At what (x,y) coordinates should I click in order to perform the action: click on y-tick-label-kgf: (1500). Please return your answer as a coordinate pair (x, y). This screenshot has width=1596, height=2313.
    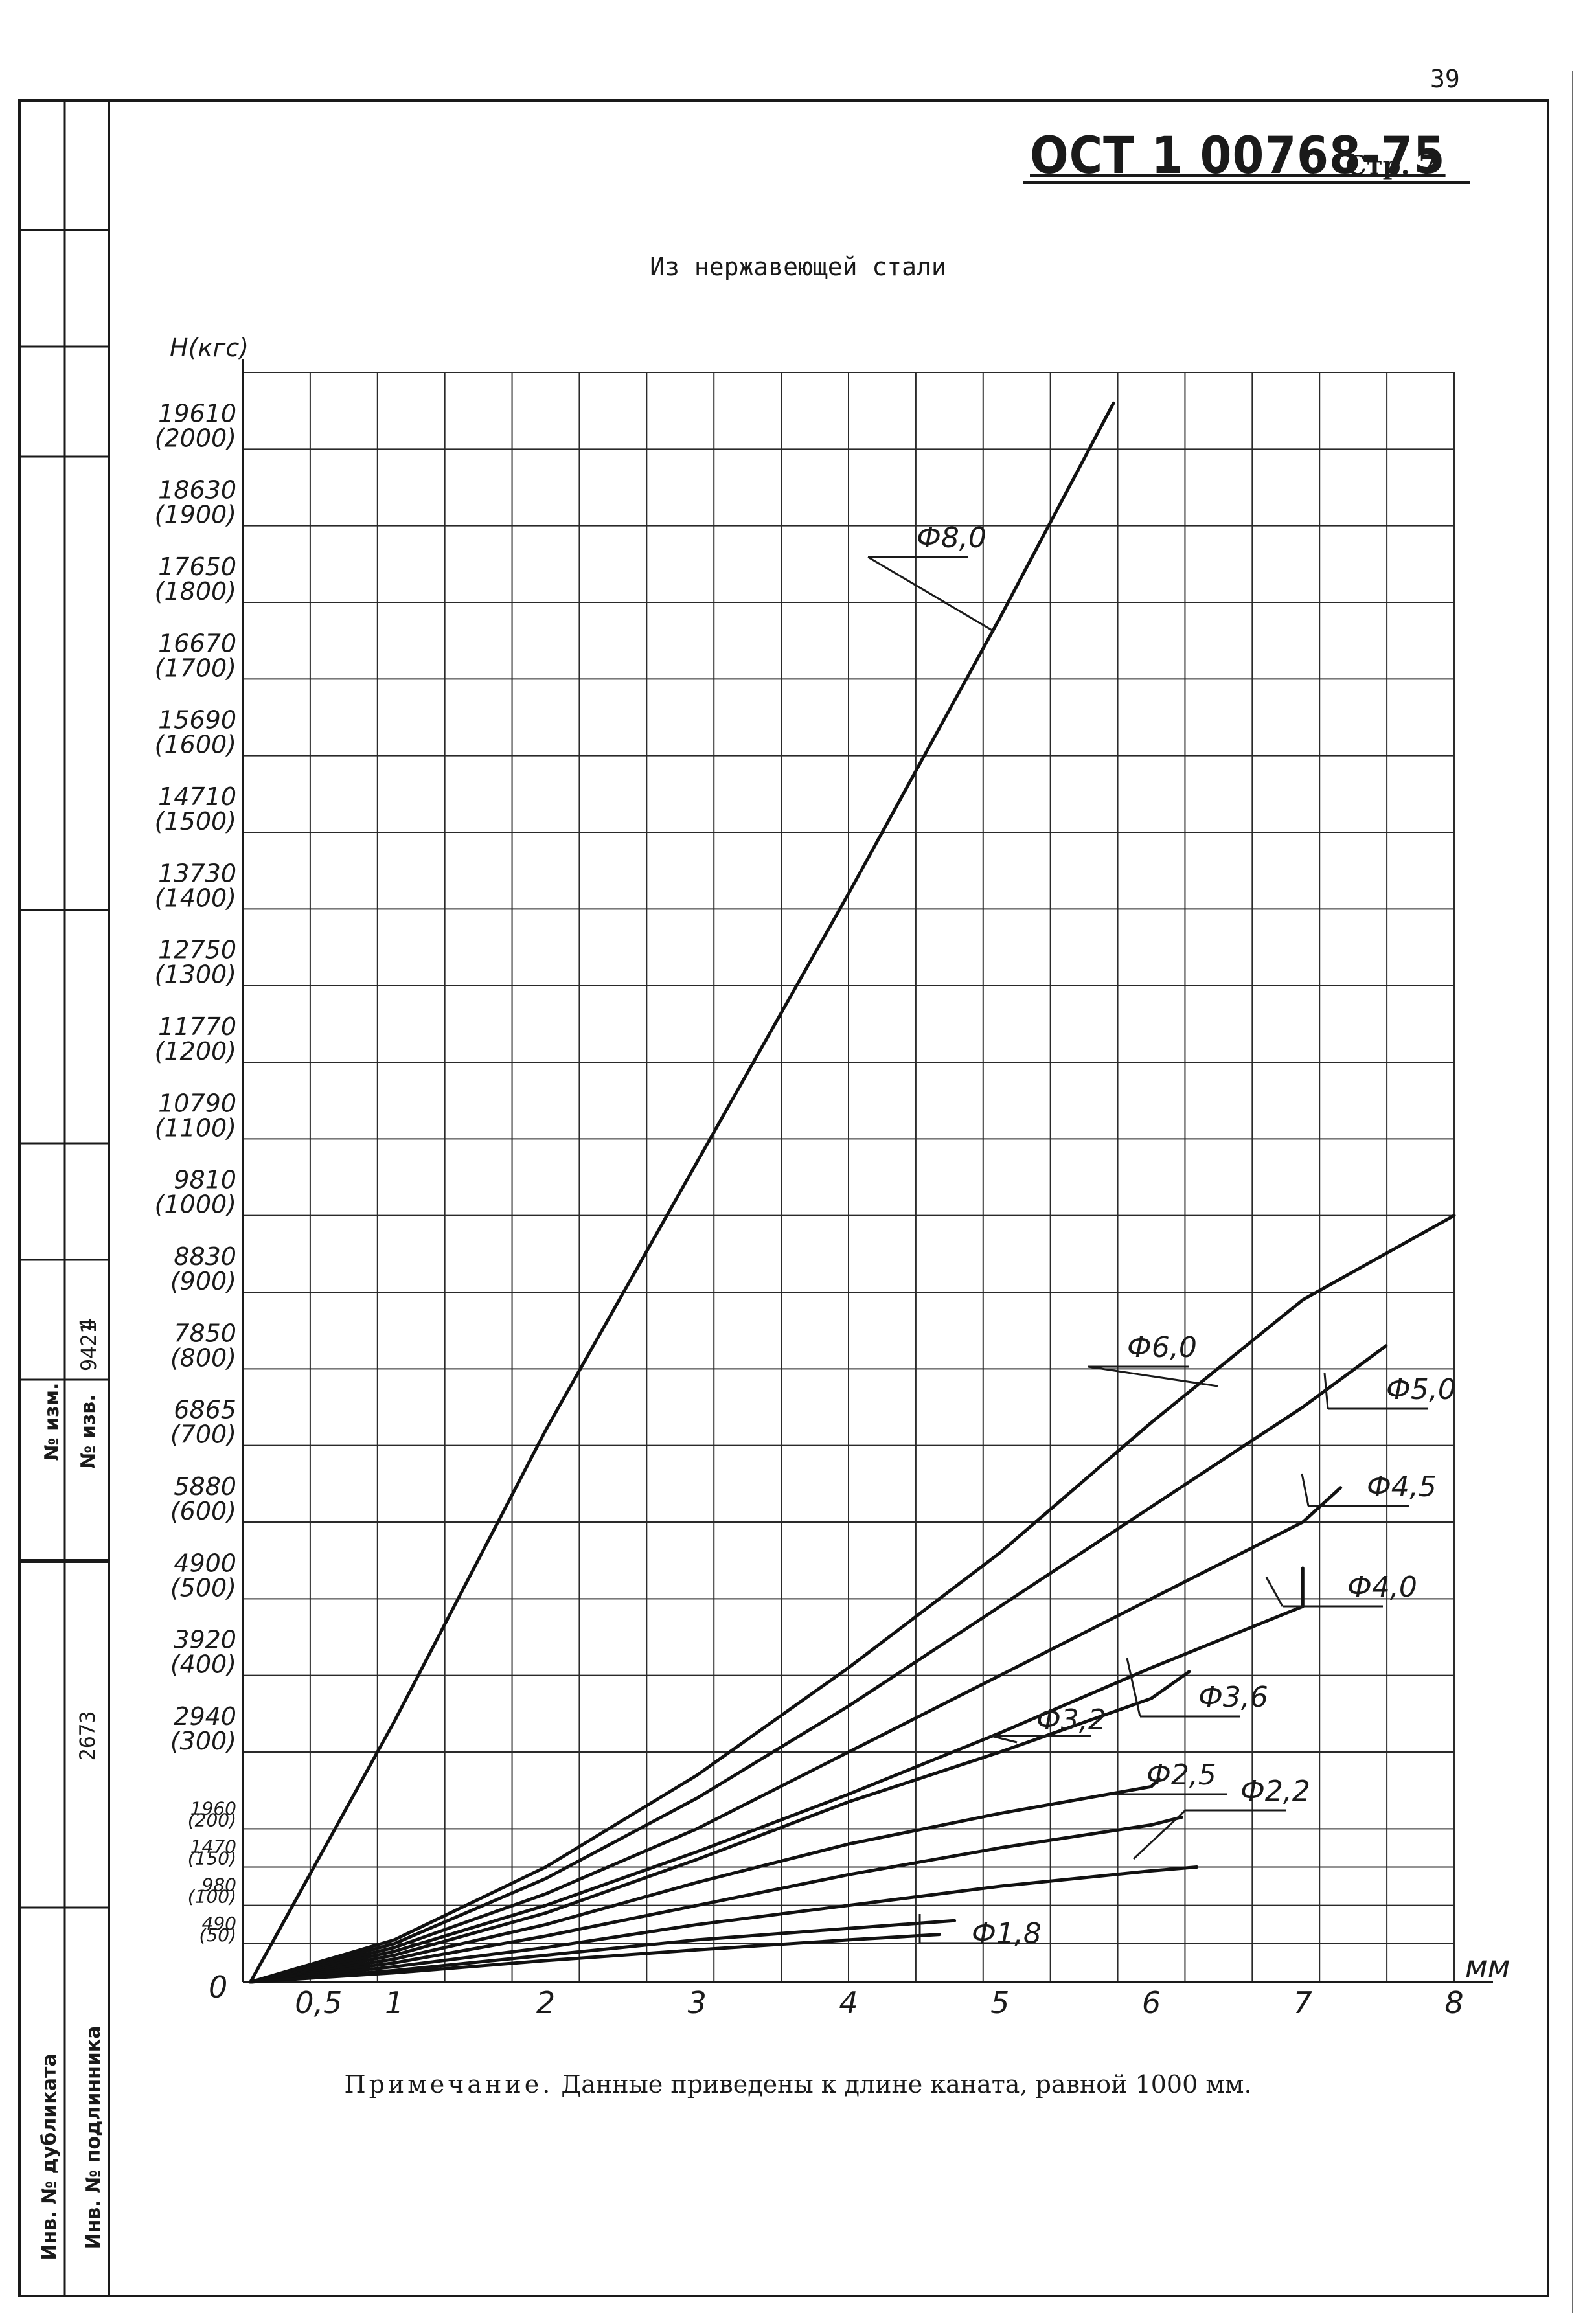
    Looking at the image, I should click on (195, 821).